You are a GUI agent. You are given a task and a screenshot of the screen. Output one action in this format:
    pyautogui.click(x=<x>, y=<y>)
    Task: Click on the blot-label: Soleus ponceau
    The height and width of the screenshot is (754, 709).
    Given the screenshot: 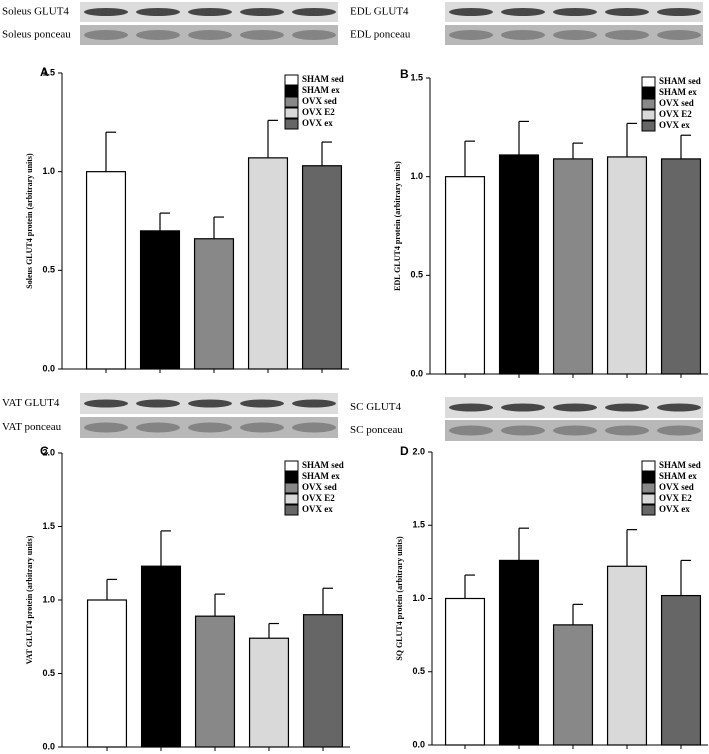 What is the action you would take?
    pyautogui.click(x=36, y=35)
    